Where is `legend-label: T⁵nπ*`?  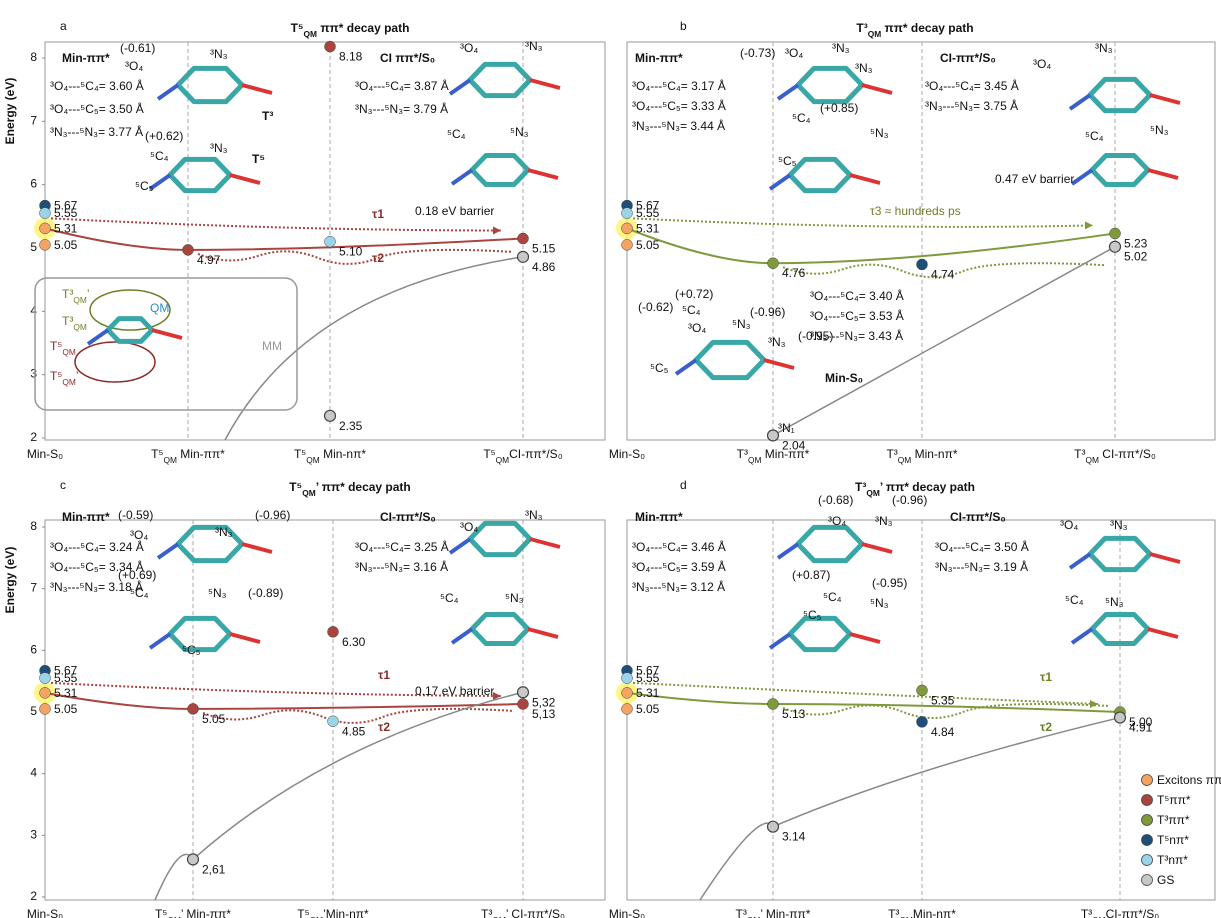 legend-label: T⁵nπ* is located at coordinates (1173, 840).